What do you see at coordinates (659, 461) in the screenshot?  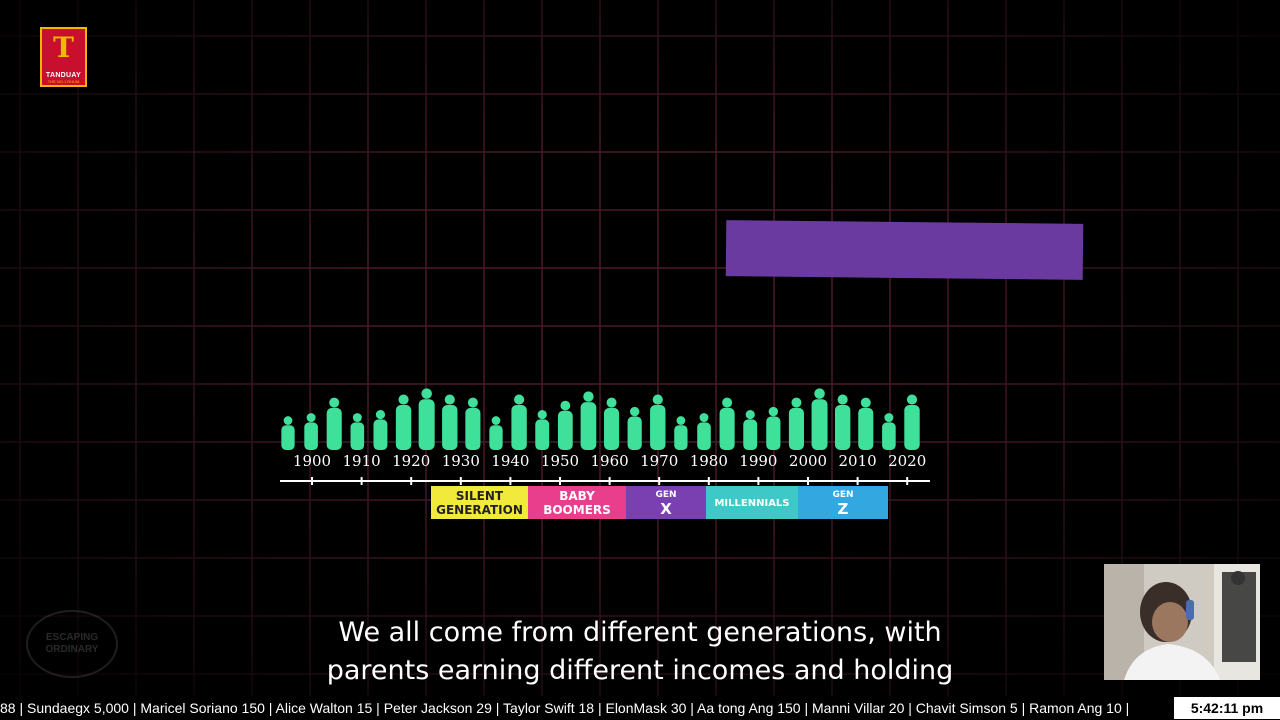 I see `decade-label: 1970` at bounding box center [659, 461].